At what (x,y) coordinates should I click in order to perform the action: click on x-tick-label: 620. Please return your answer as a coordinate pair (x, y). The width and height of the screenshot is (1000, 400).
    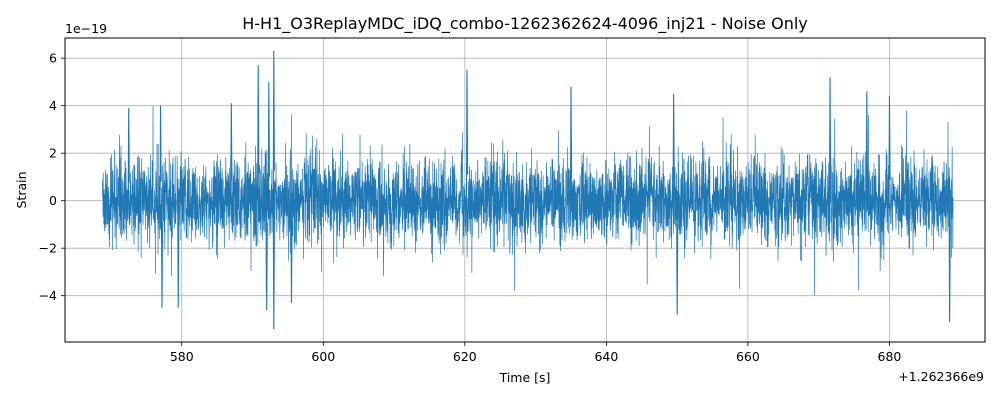
    Looking at the image, I should click on (465, 356).